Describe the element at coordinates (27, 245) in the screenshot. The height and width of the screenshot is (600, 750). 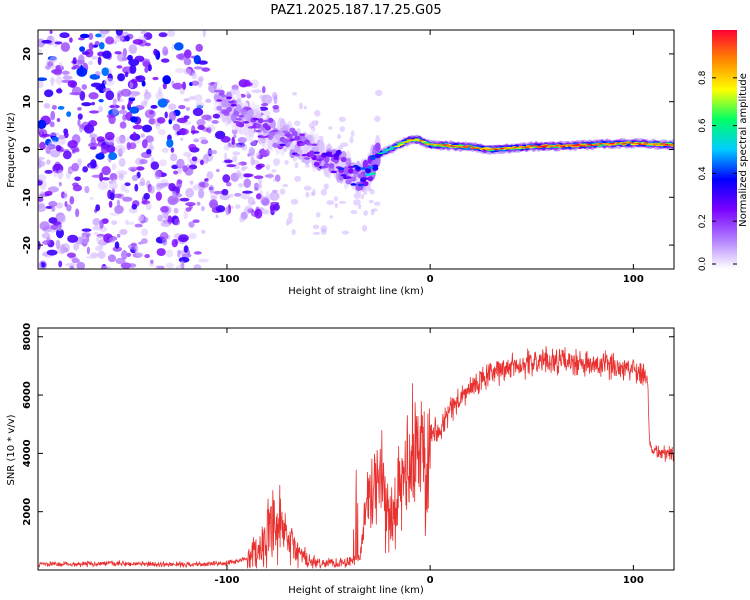
I see `y-tick-label: -20` at that location.